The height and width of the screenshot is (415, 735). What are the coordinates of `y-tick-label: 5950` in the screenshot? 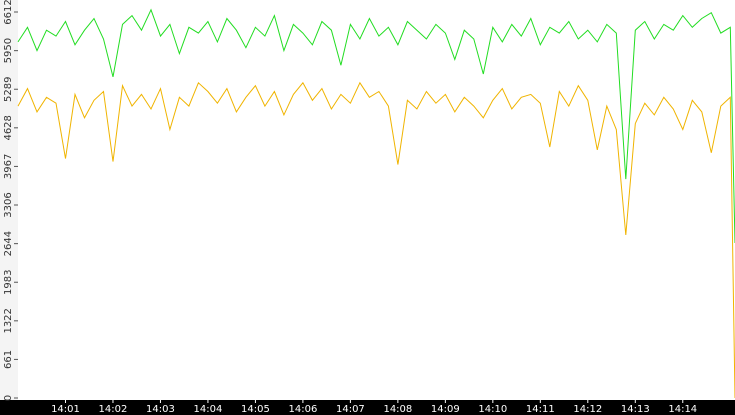 It's located at (8, 50).